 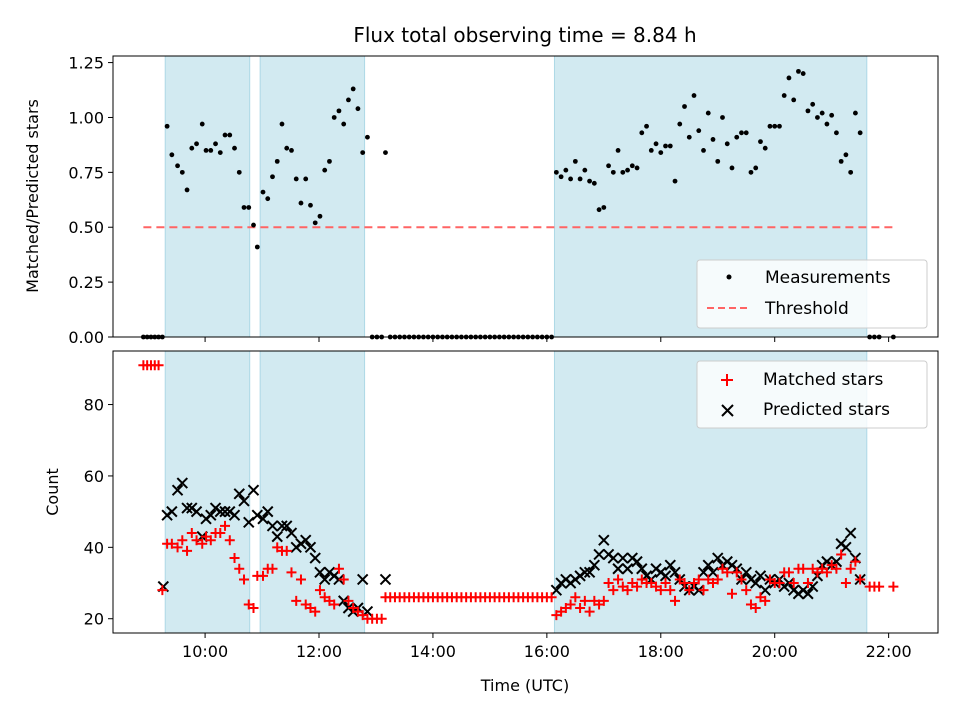 I want to click on top-y-tick-label: 1.25, so click(x=86, y=63).